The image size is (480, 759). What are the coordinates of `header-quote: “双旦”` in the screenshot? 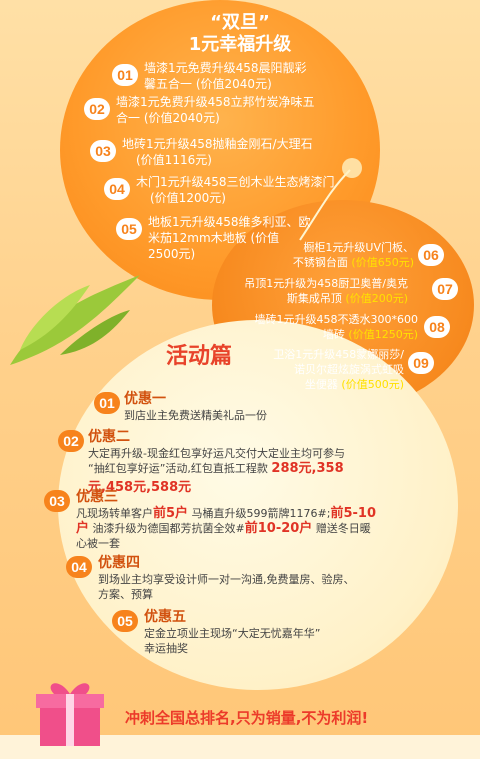 It's located at (240, 22).